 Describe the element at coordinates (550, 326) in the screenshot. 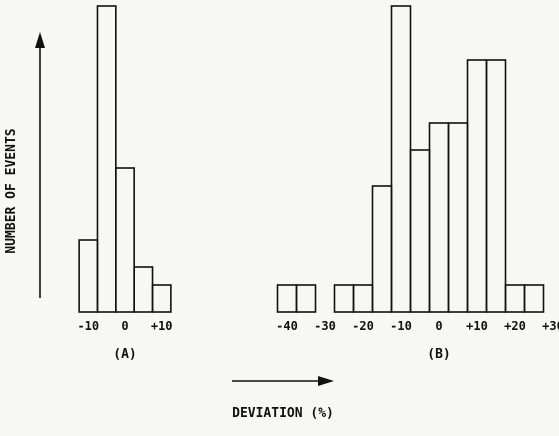

I see `x-tick-label: +30` at that location.